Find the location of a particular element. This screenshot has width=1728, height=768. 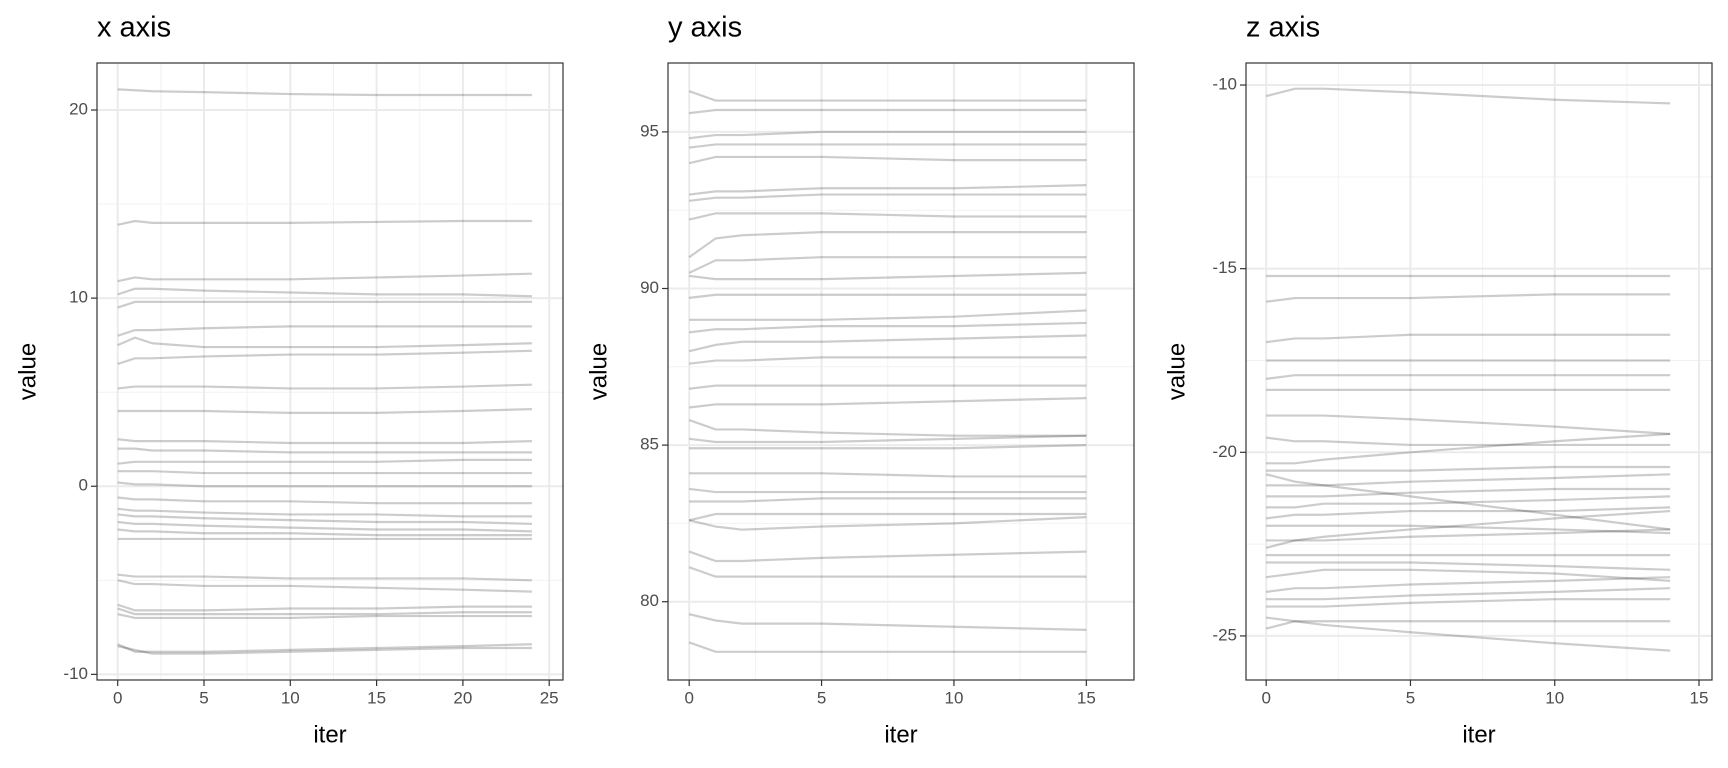

y-tick-label: 95 is located at coordinates (649, 130).